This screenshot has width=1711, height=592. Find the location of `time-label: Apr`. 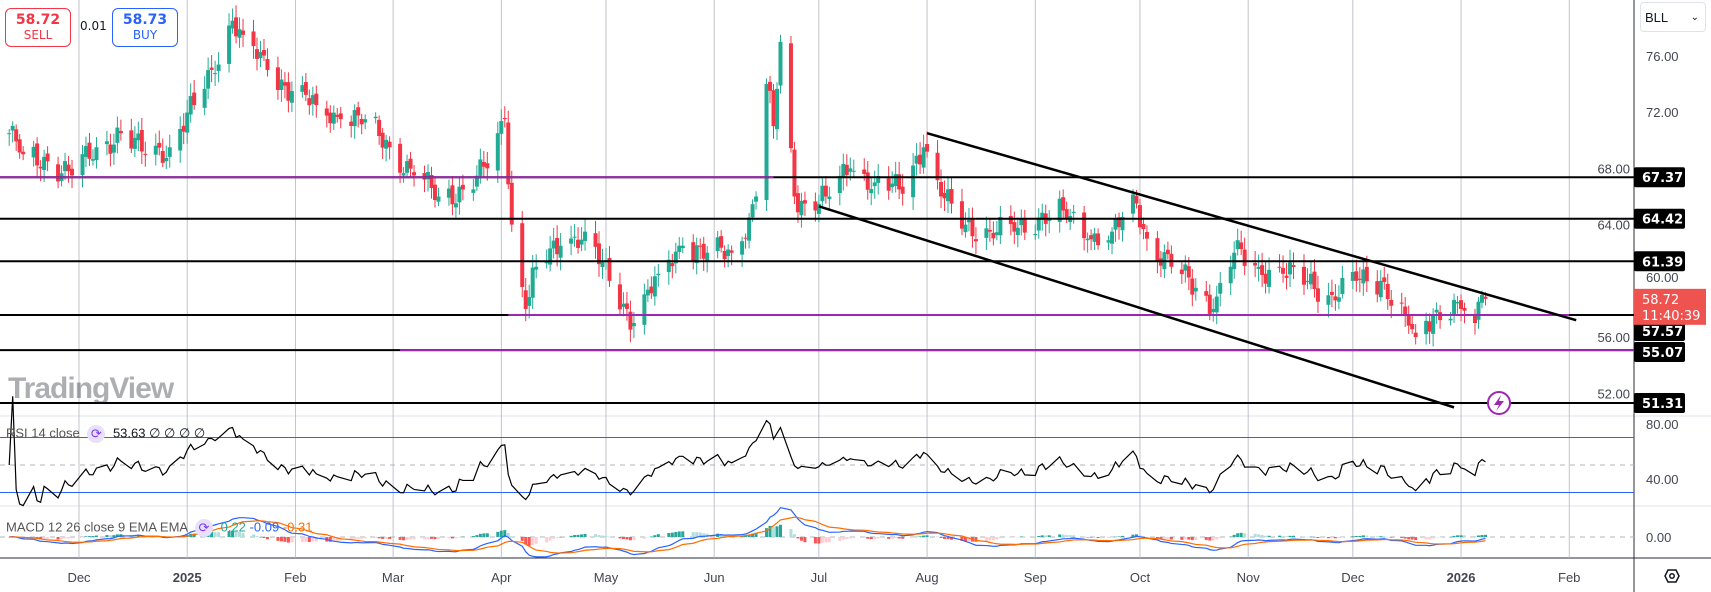

time-label: Apr is located at coordinates (501, 577).